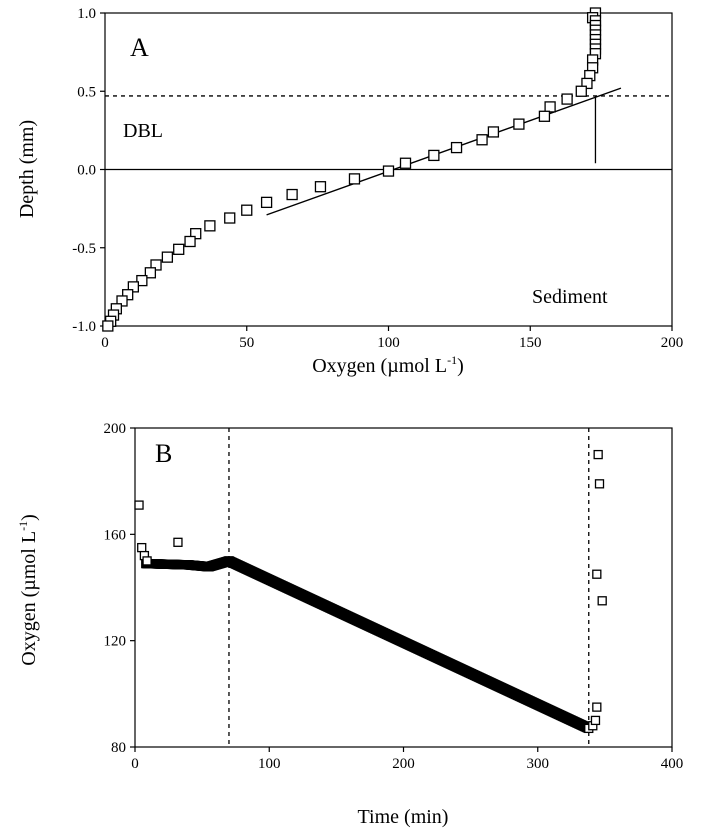 The width and height of the screenshot is (706, 836). What do you see at coordinates (28, 590) in the screenshot?
I see `panel-b-y-axis-title: Oxygen (µmol L-1)` at bounding box center [28, 590].